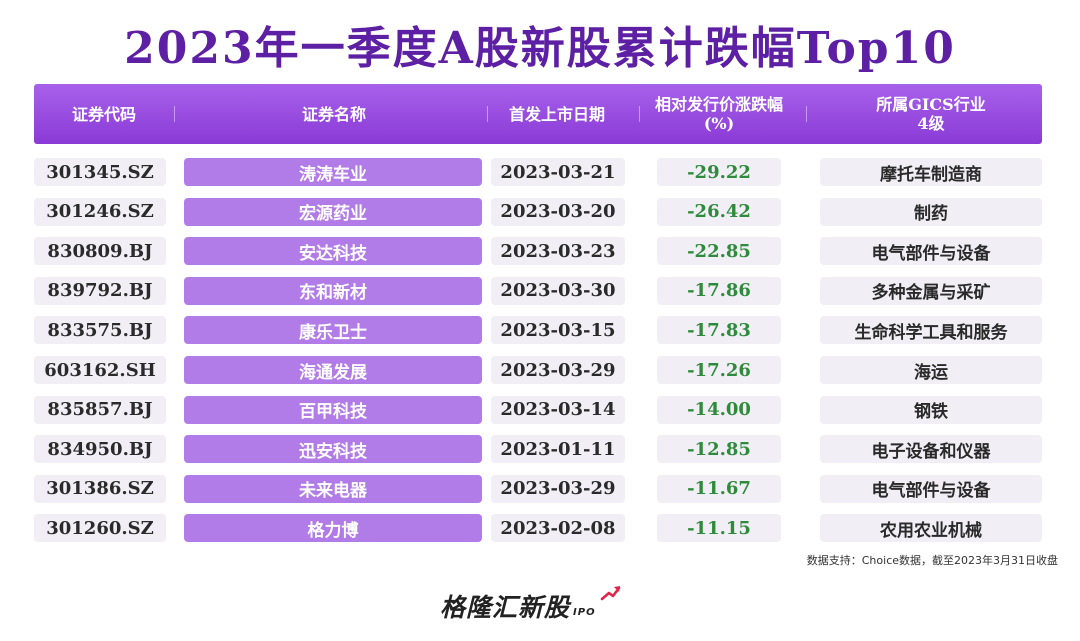  What do you see at coordinates (100, 409) in the screenshot?
I see `cell-code: 835857.BJ` at bounding box center [100, 409].